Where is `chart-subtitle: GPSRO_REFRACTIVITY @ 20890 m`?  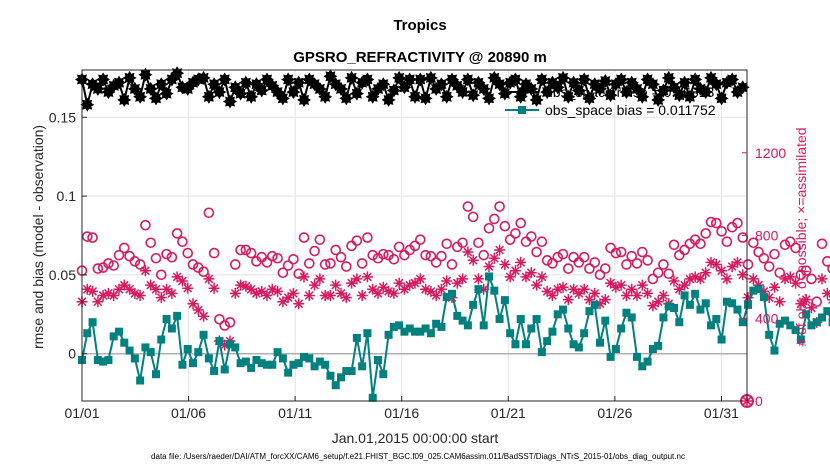 chart-subtitle: GPSRO_REFRACTIVITY @ 20890 m is located at coordinates (420, 57).